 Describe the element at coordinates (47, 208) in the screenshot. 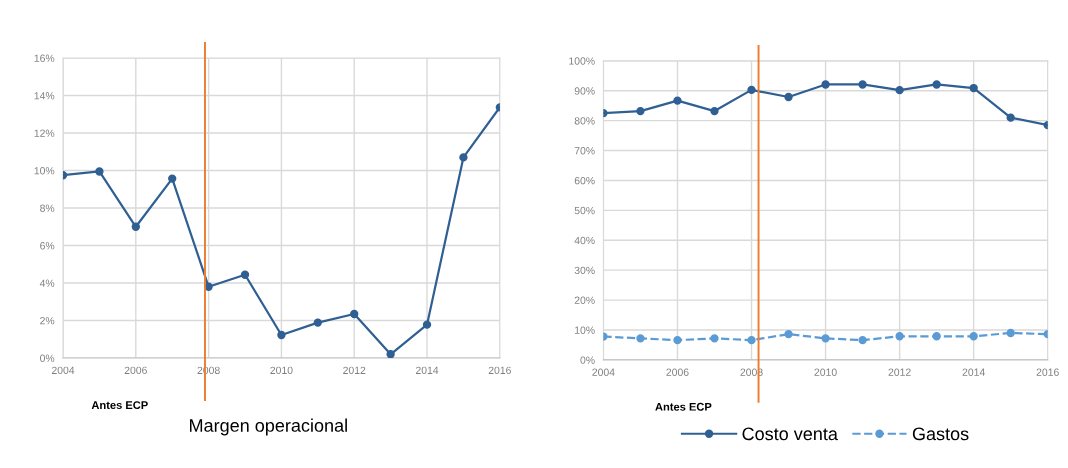

I see `y-tick-label: 8%` at that location.